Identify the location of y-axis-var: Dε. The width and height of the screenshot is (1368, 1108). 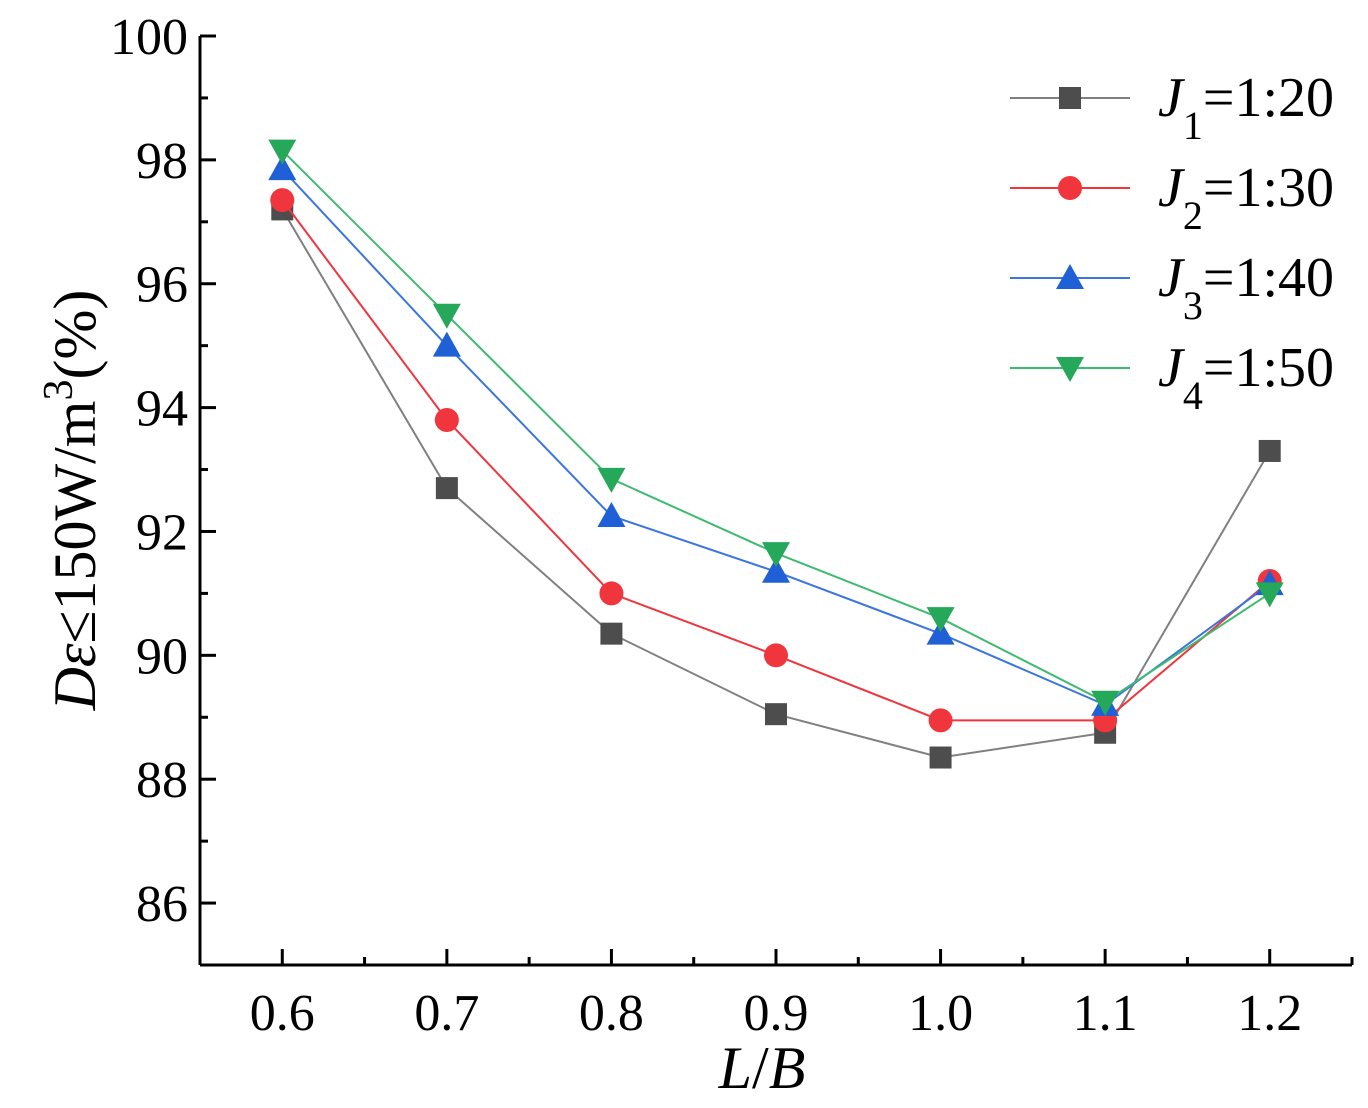
(75, 677).